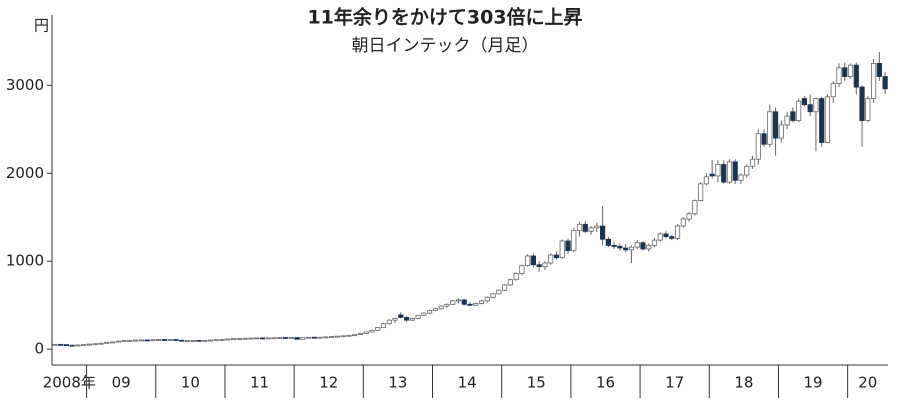 This screenshot has width=900, height=400. What do you see at coordinates (25, 85) in the screenshot?
I see `y-tick-label: 3000` at bounding box center [25, 85].